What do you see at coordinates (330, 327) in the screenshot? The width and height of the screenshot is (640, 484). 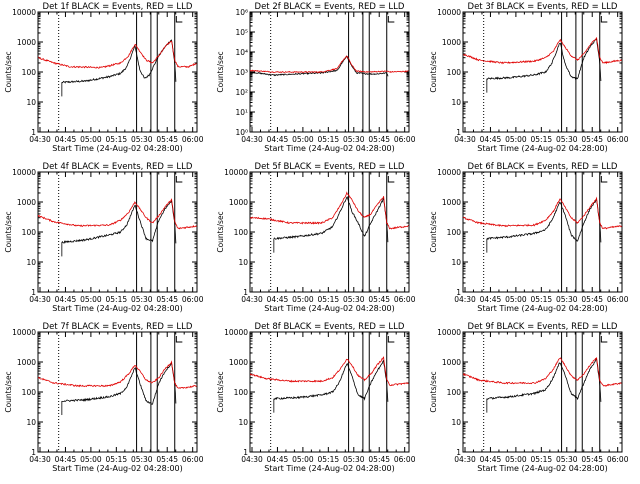 I see `panel-title: Det 8f BLACK = Events, RED = LLD` at bounding box center [330, 327].